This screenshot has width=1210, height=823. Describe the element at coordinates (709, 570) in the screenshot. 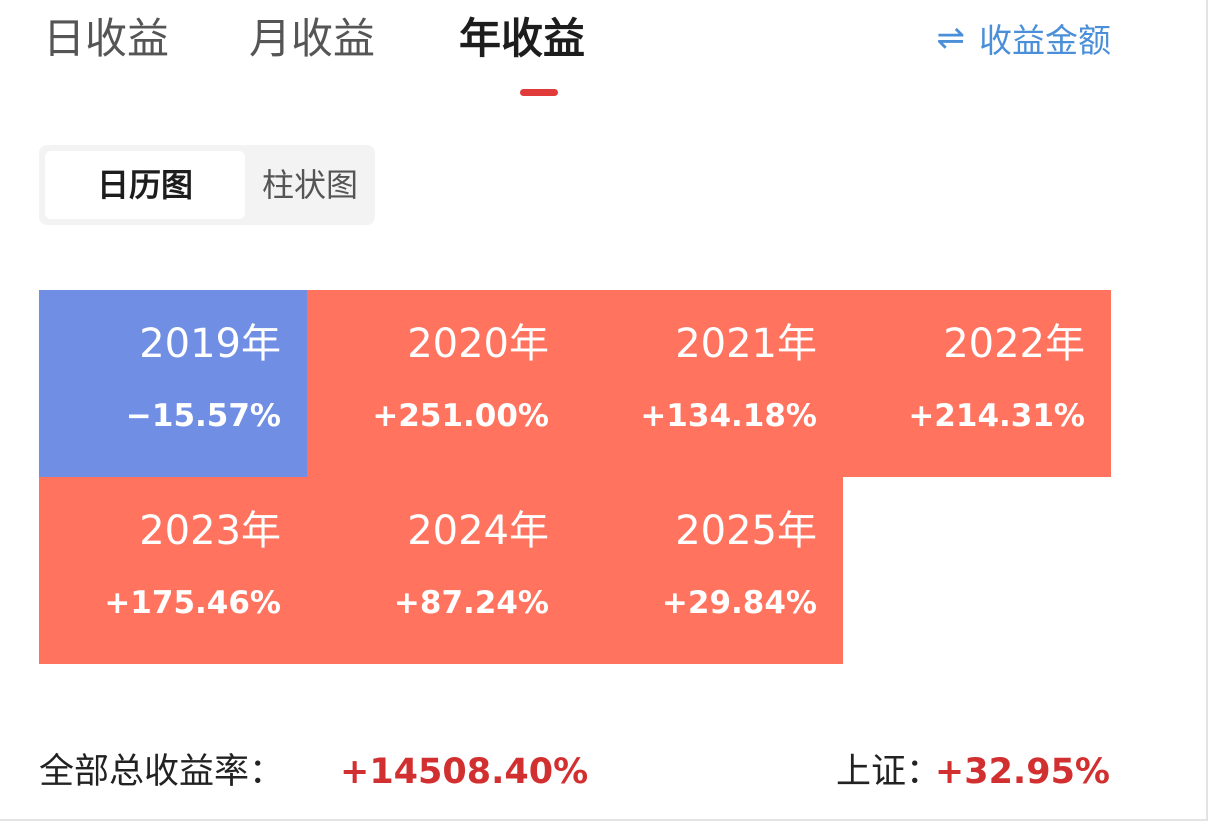

I see `year-cell: 2025年 +29.84%` at that location.